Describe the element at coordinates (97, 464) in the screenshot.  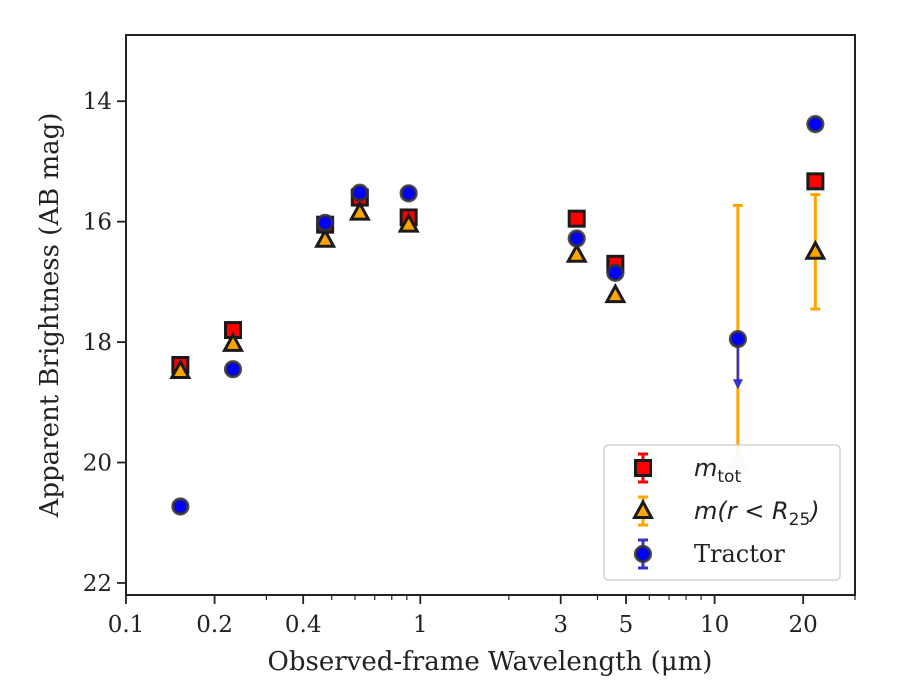
I see `y-tick-label: 20` at that location.